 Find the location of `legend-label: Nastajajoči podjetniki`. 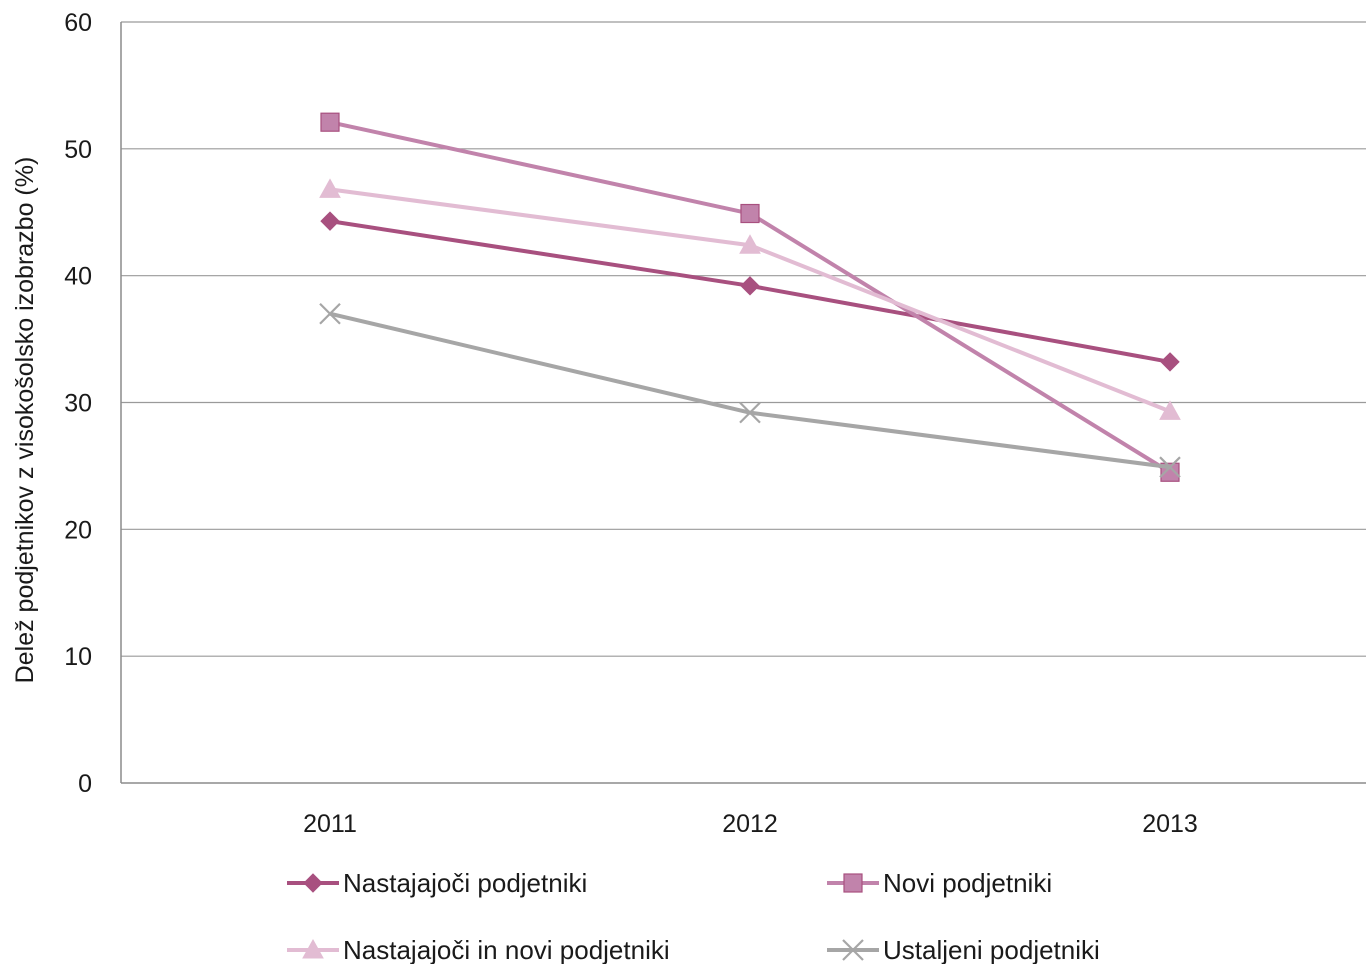

legend-label: Nastajajoči podjetniki is located at coordinates (465, 883).